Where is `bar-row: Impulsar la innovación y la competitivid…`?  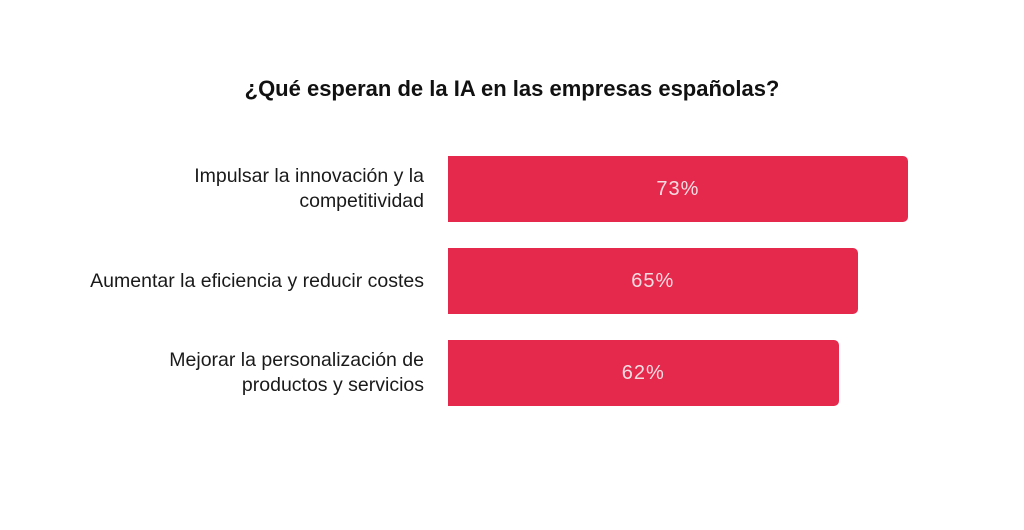 bar-row: Impulsar la innovación y la competitivid… is located at coordinates (512, 189).